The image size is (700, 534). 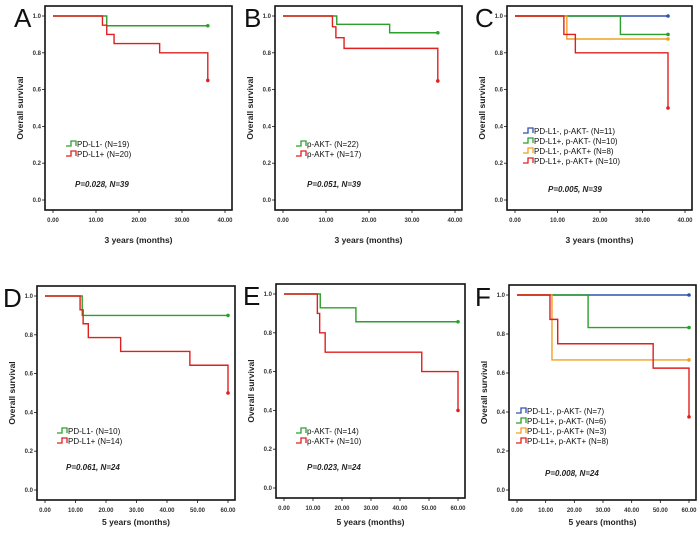 What do you see at coordinates (572, 473) in the screenshot?
I see `p-value-annotation: P=0.008, N=24` at bounding box center [572, 473].